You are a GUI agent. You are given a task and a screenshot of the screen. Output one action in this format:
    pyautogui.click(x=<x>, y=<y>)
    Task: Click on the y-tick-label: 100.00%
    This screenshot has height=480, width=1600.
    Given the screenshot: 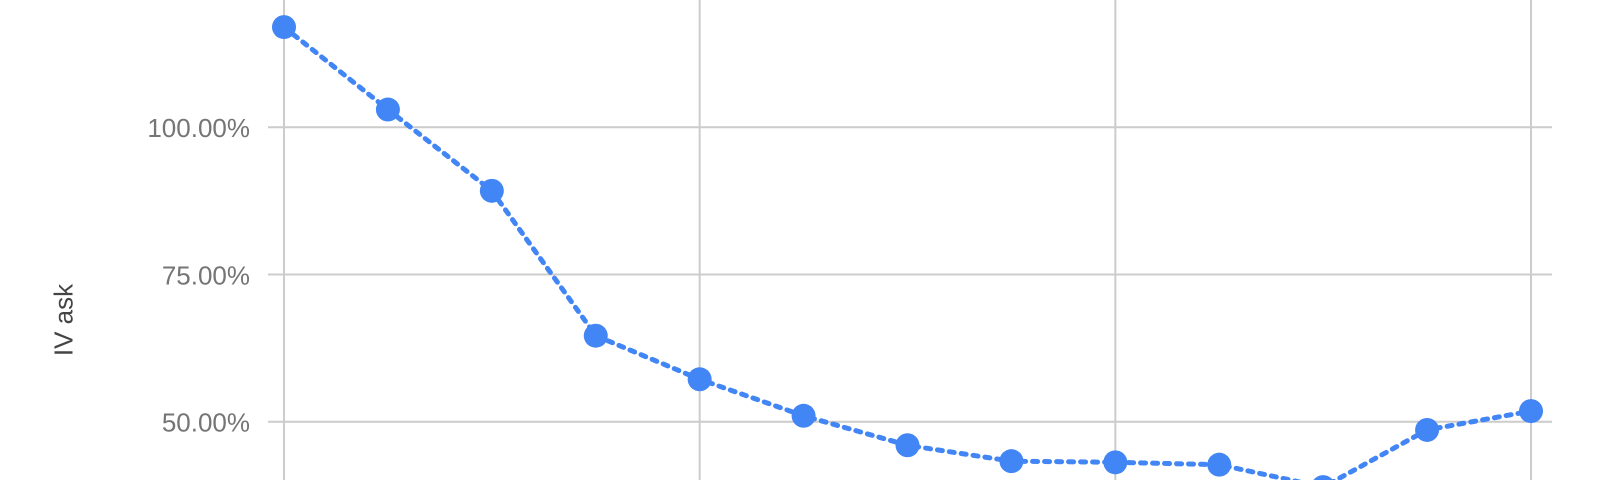 What is the action you would take?
    pyautogui.click(x=198, y=128)
    